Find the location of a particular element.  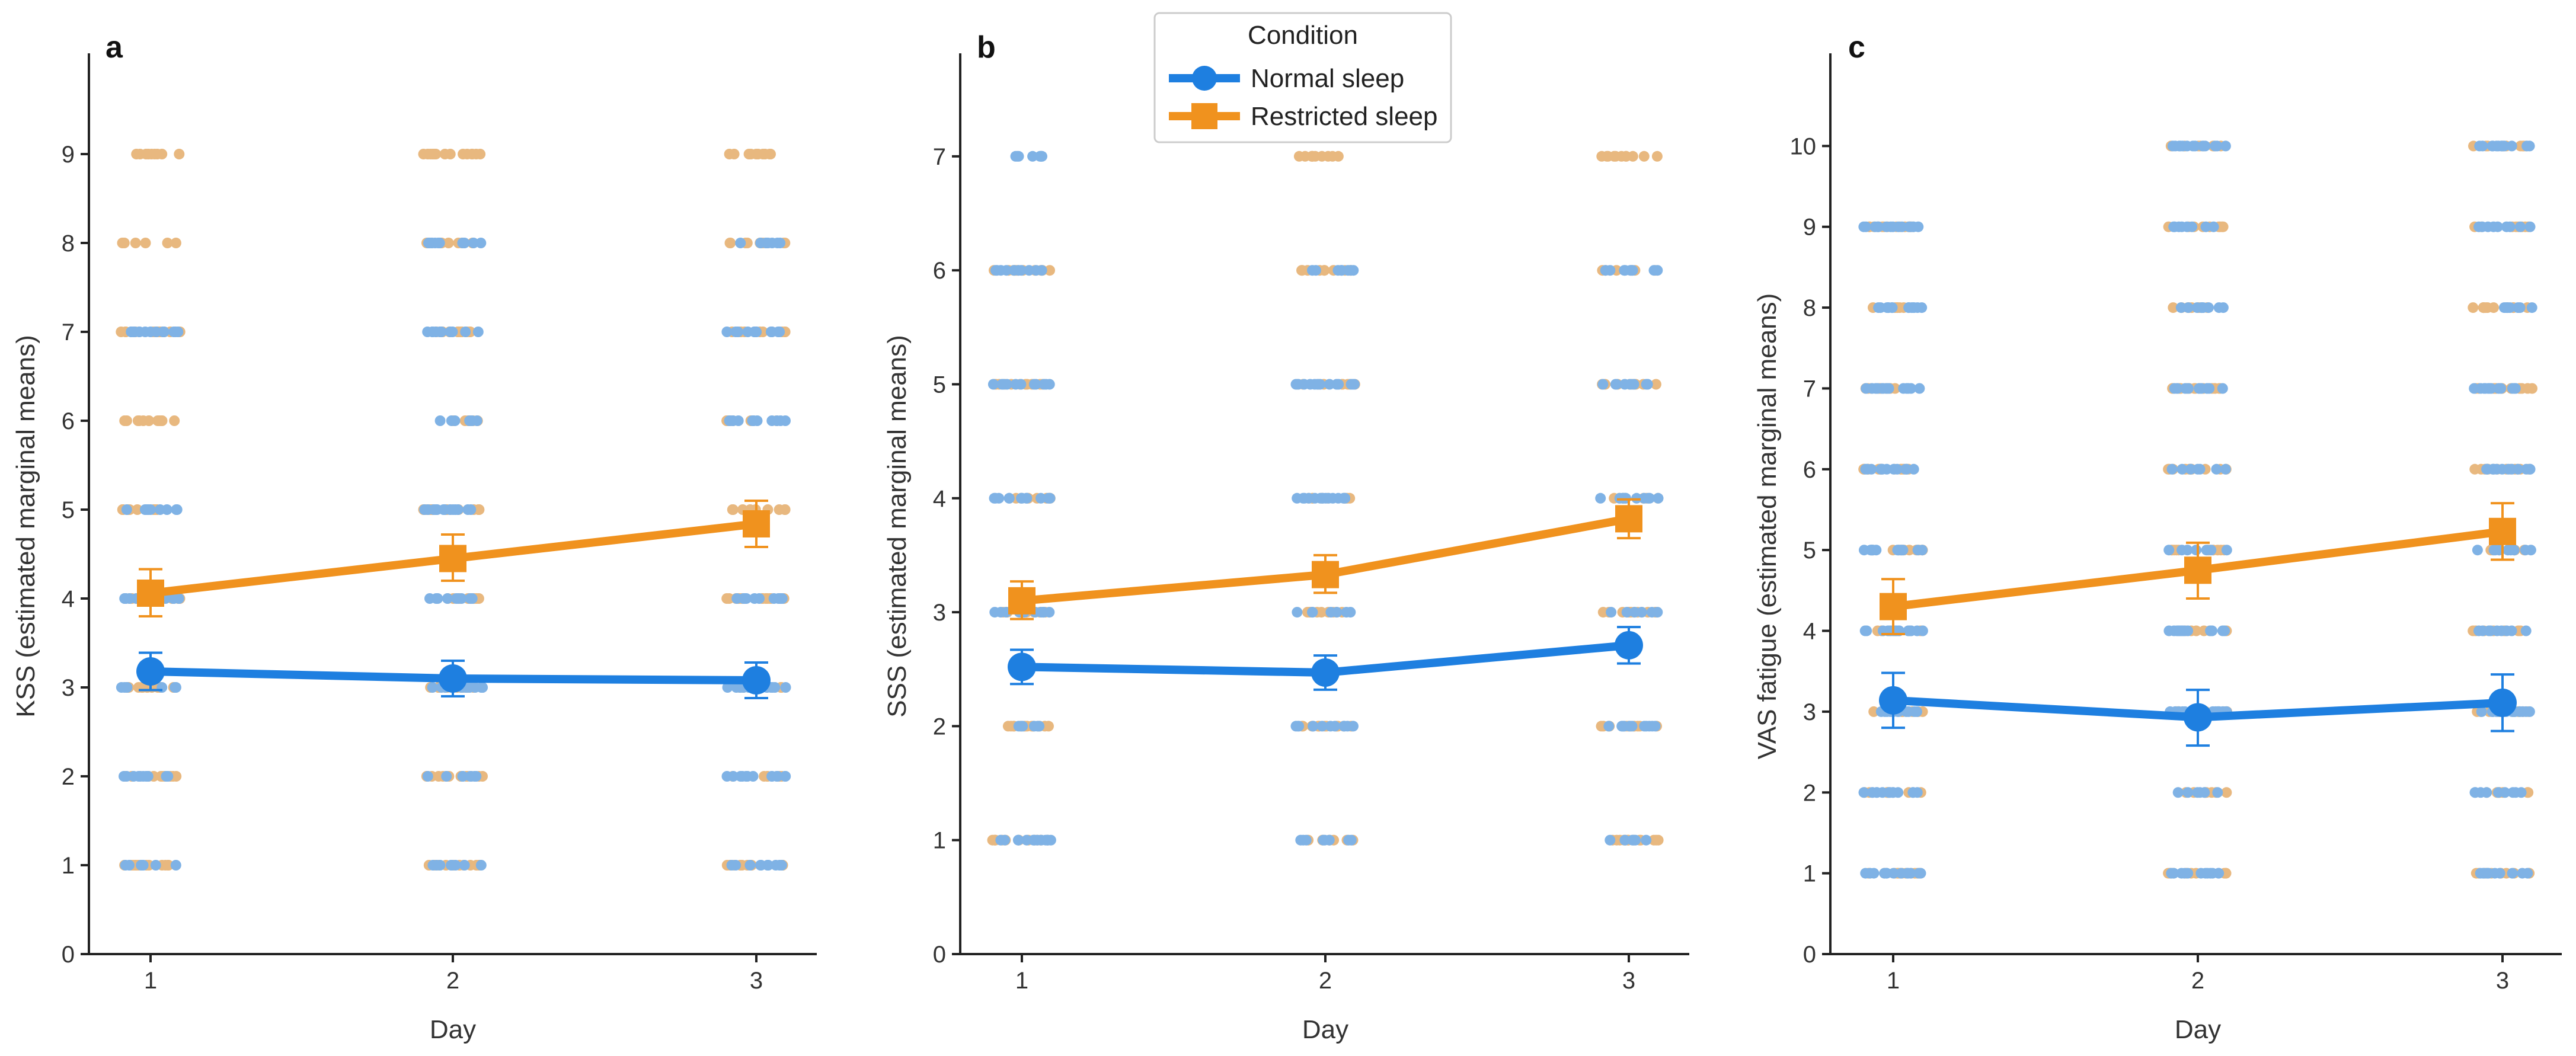

y-tick-label: 2 is located at coordinates (68, 777).